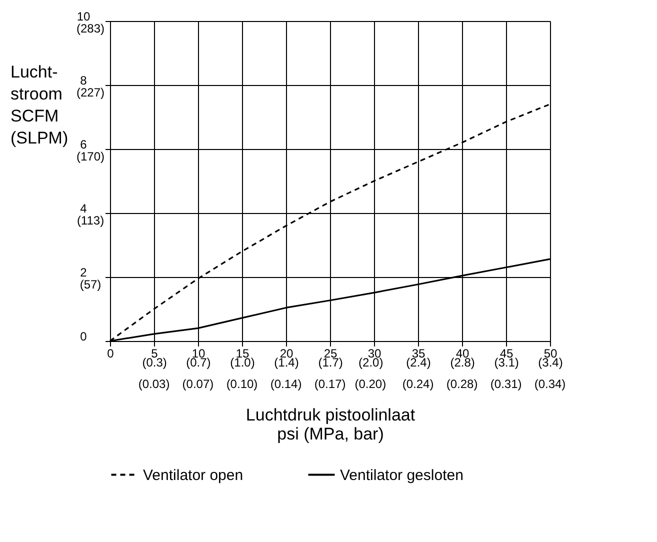 The height and width of the screenshot is (542, 657). I want to click on text: (0.28), so click(462, 384).